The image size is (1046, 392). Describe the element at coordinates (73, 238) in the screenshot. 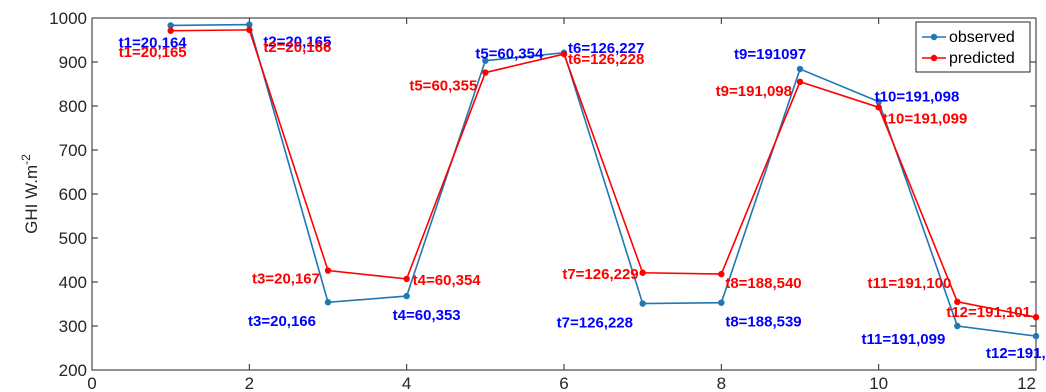

I see `y-tick-label: 500` at that location.